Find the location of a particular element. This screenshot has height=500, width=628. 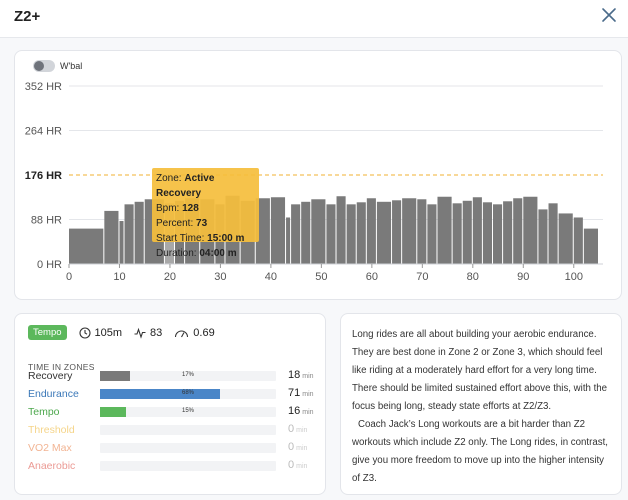

tooltip-start-value: 15:00 m is located at coordinates (226, 238).